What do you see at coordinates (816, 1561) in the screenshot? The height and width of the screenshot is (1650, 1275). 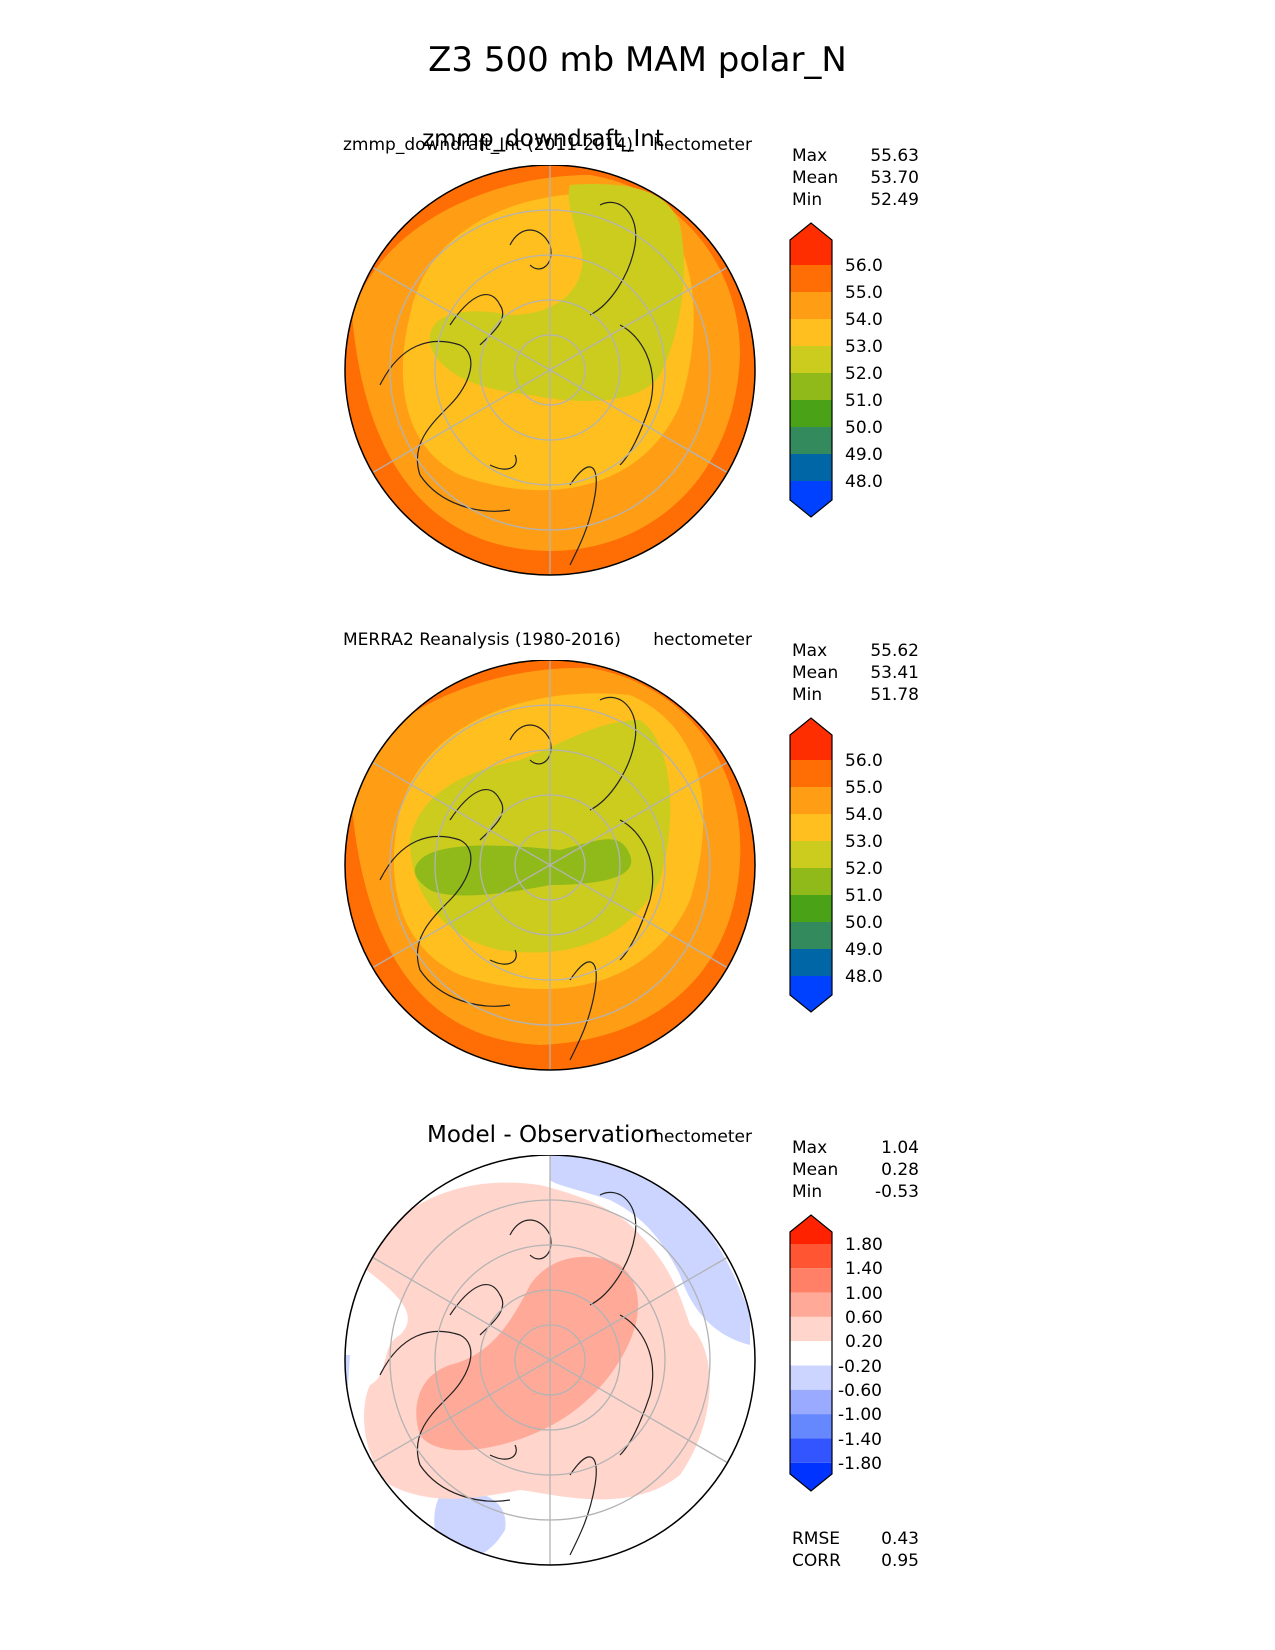 I see `stat-label: CORR` at bounding box center [816, 1561].